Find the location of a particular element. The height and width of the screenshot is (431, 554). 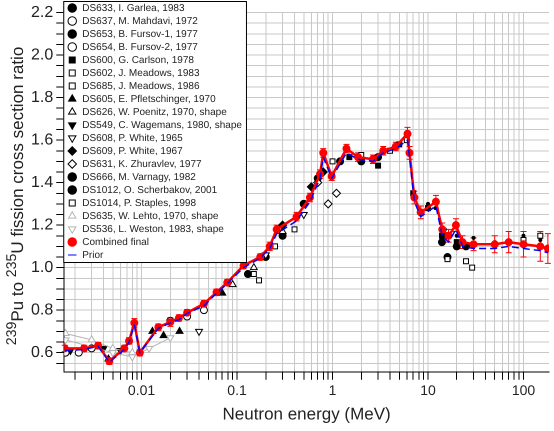

x-axis-title: Neutron energy (MeV) is located at coordinates (306, 414).